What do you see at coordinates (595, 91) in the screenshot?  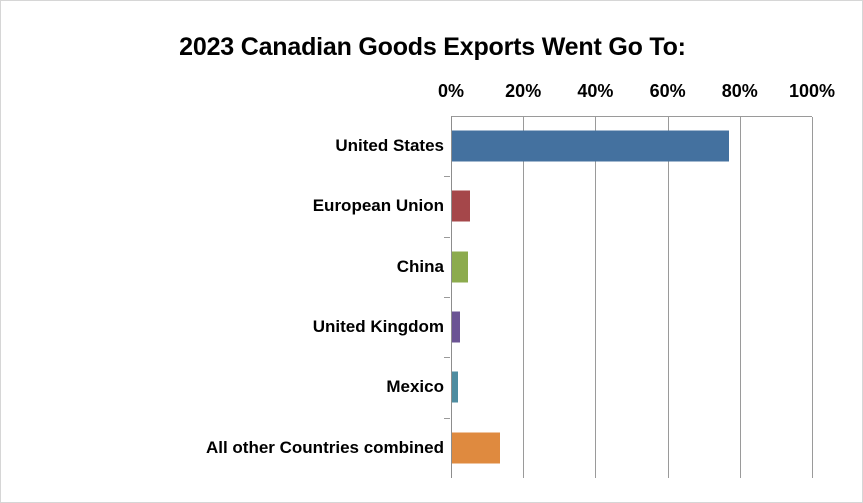 I see `x-tick-label: 40%` at bounding box center [595, 91].